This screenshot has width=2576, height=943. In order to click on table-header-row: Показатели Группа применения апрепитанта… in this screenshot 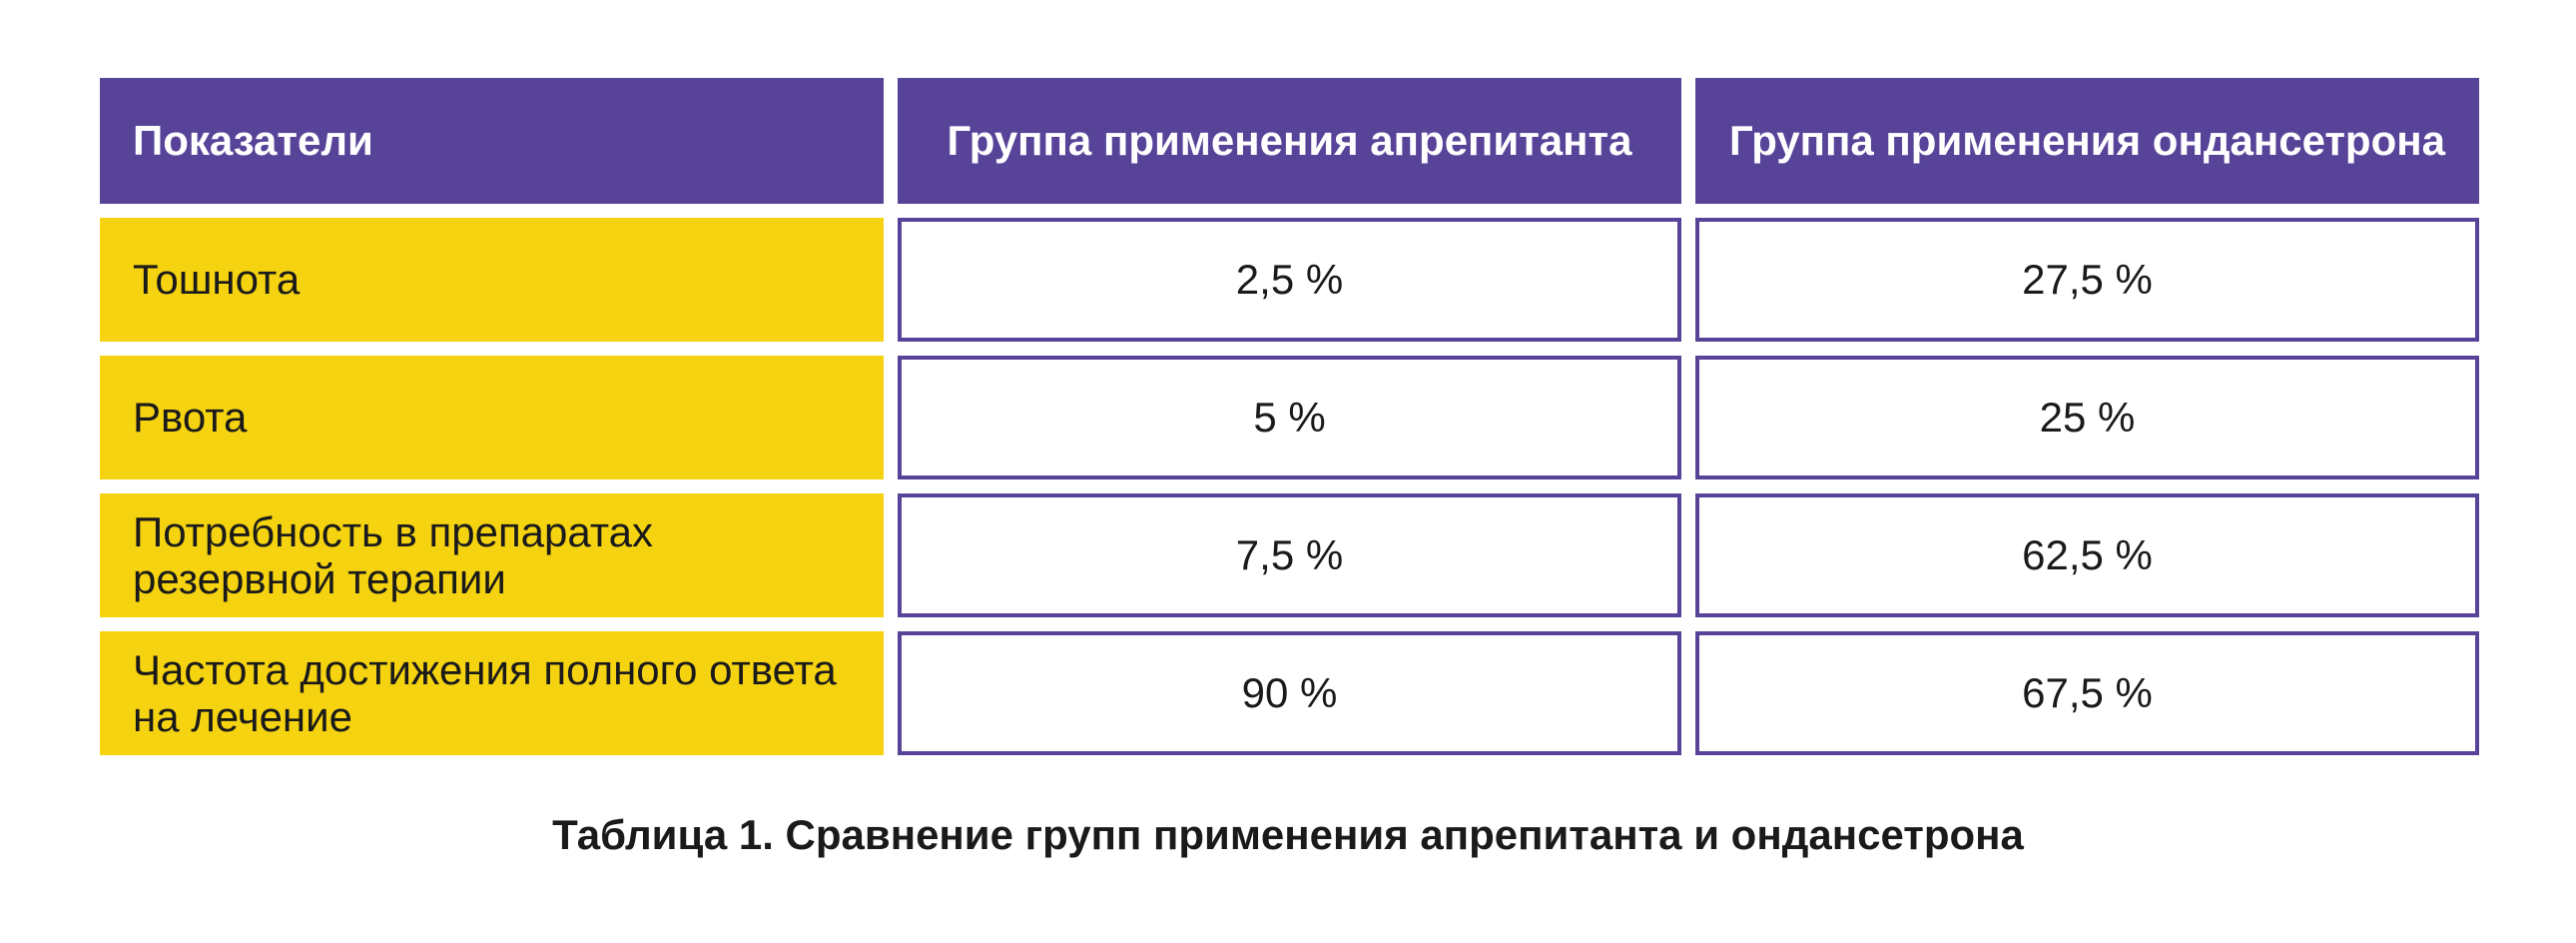, I will do `click(1289, 141)`.